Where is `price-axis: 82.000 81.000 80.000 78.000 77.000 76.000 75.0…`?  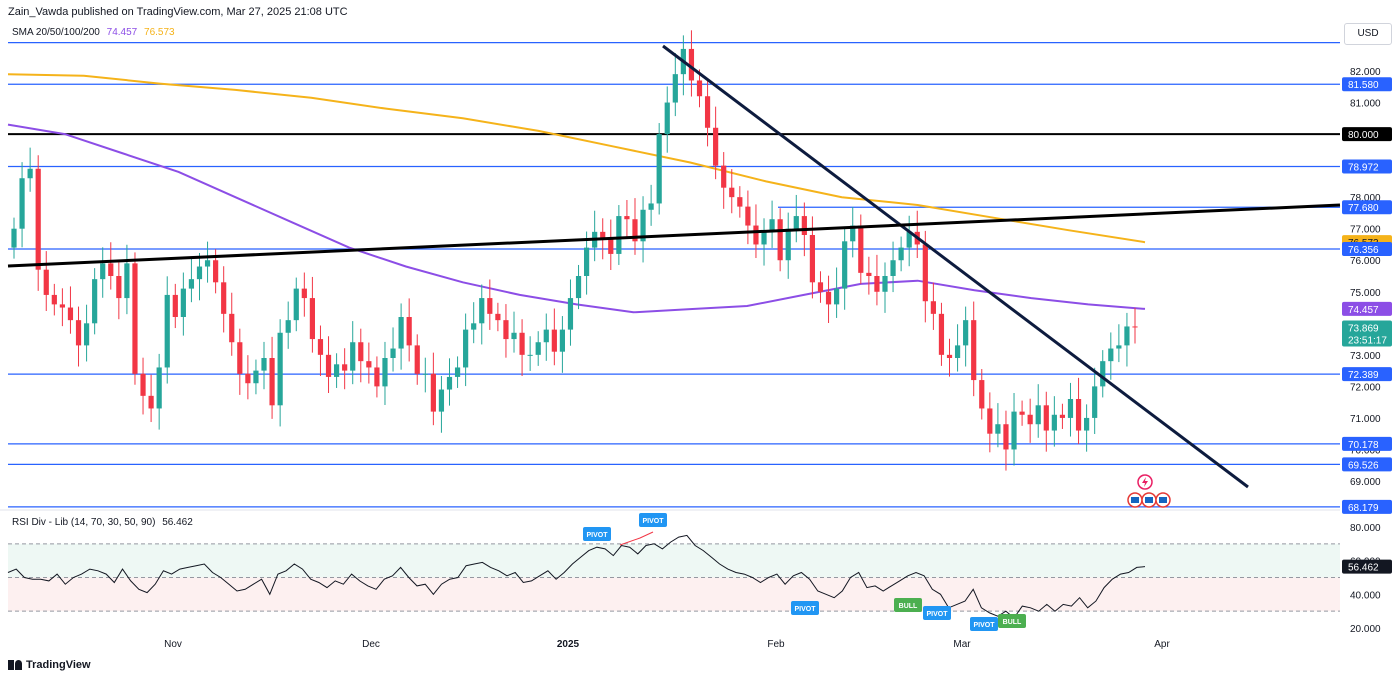 price-axis: 82.000 81.000 80.000 78.000 77.000 76.000 75.0… is located at coordinates (1365, 277).